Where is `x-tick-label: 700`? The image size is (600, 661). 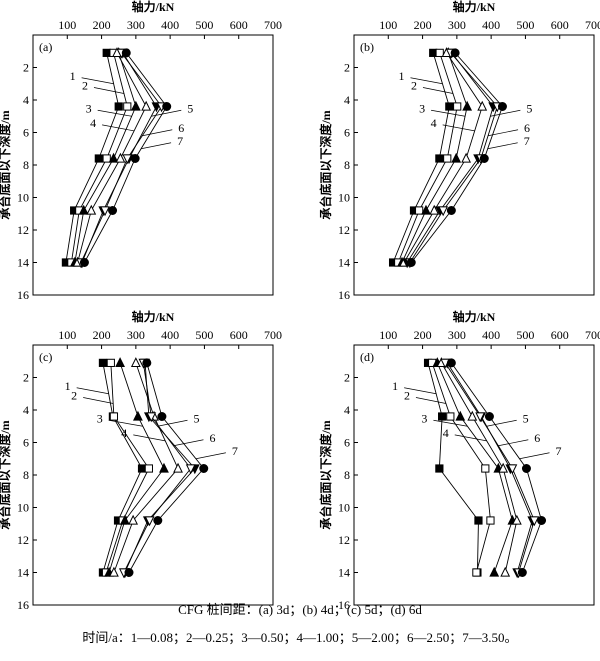
x-tick-label: 700 is located at coordinates (273, 25).